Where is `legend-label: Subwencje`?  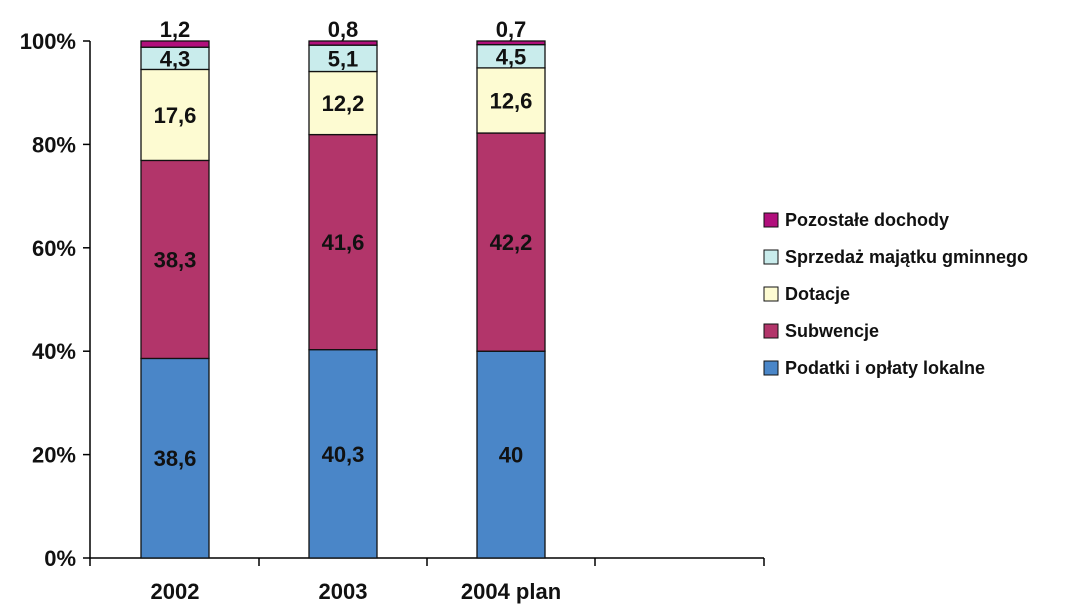 legend-label: Subwencje is located at coordinates (832, 331).